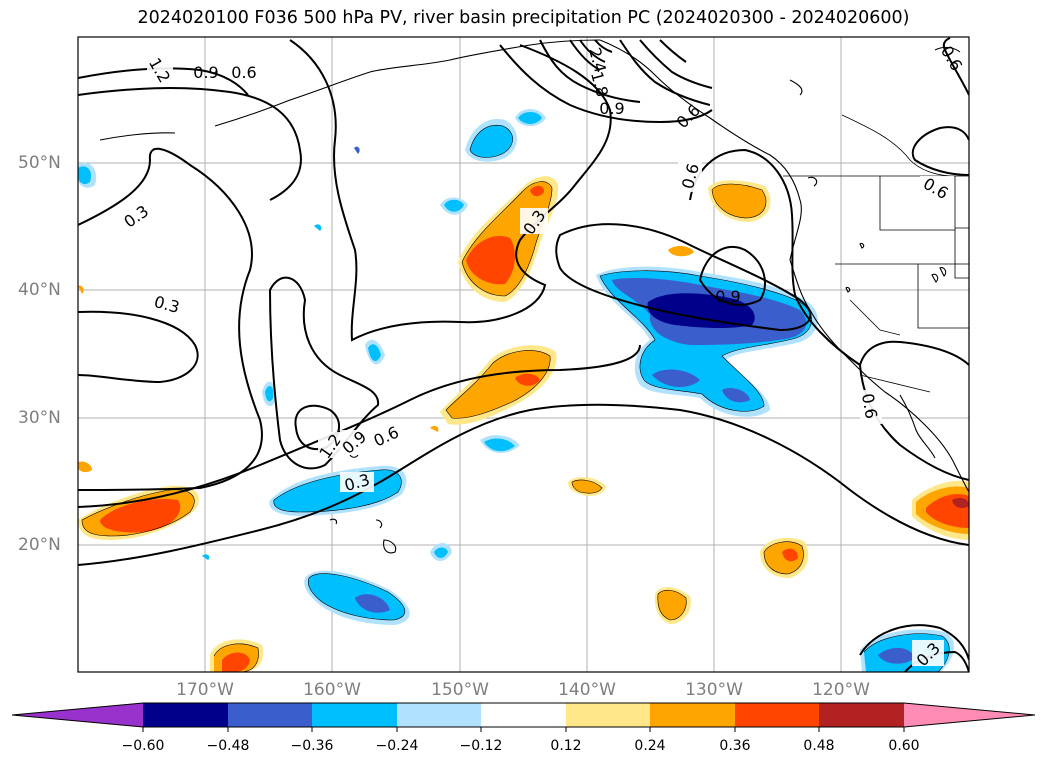  I want to click on lon-label: 150°W, so click(460, 690).